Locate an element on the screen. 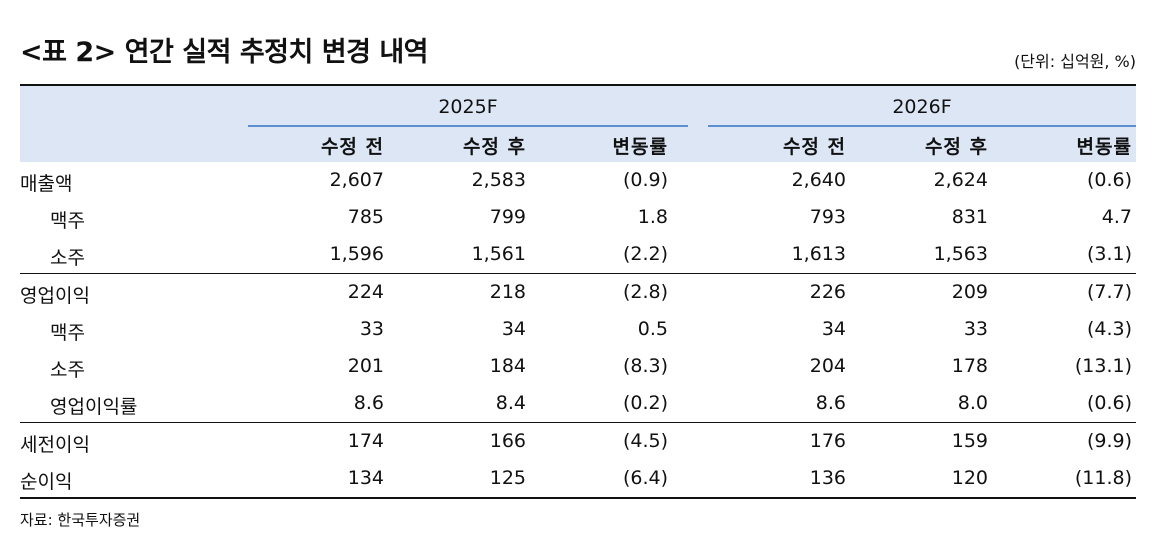 This screenshot has width=1172, height=557. cell-2026-change: (9.9) is located at coordinates (1109, 441).